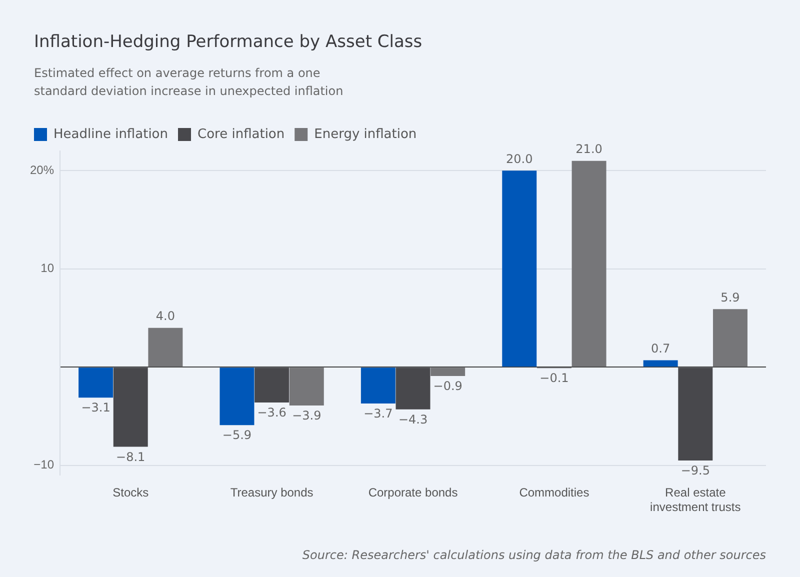 The image size is (800, 577). What do you see at coordinates (237, 435) in the screenshot?
I see `data-label: −5.9` at bounding box center [237, 435].